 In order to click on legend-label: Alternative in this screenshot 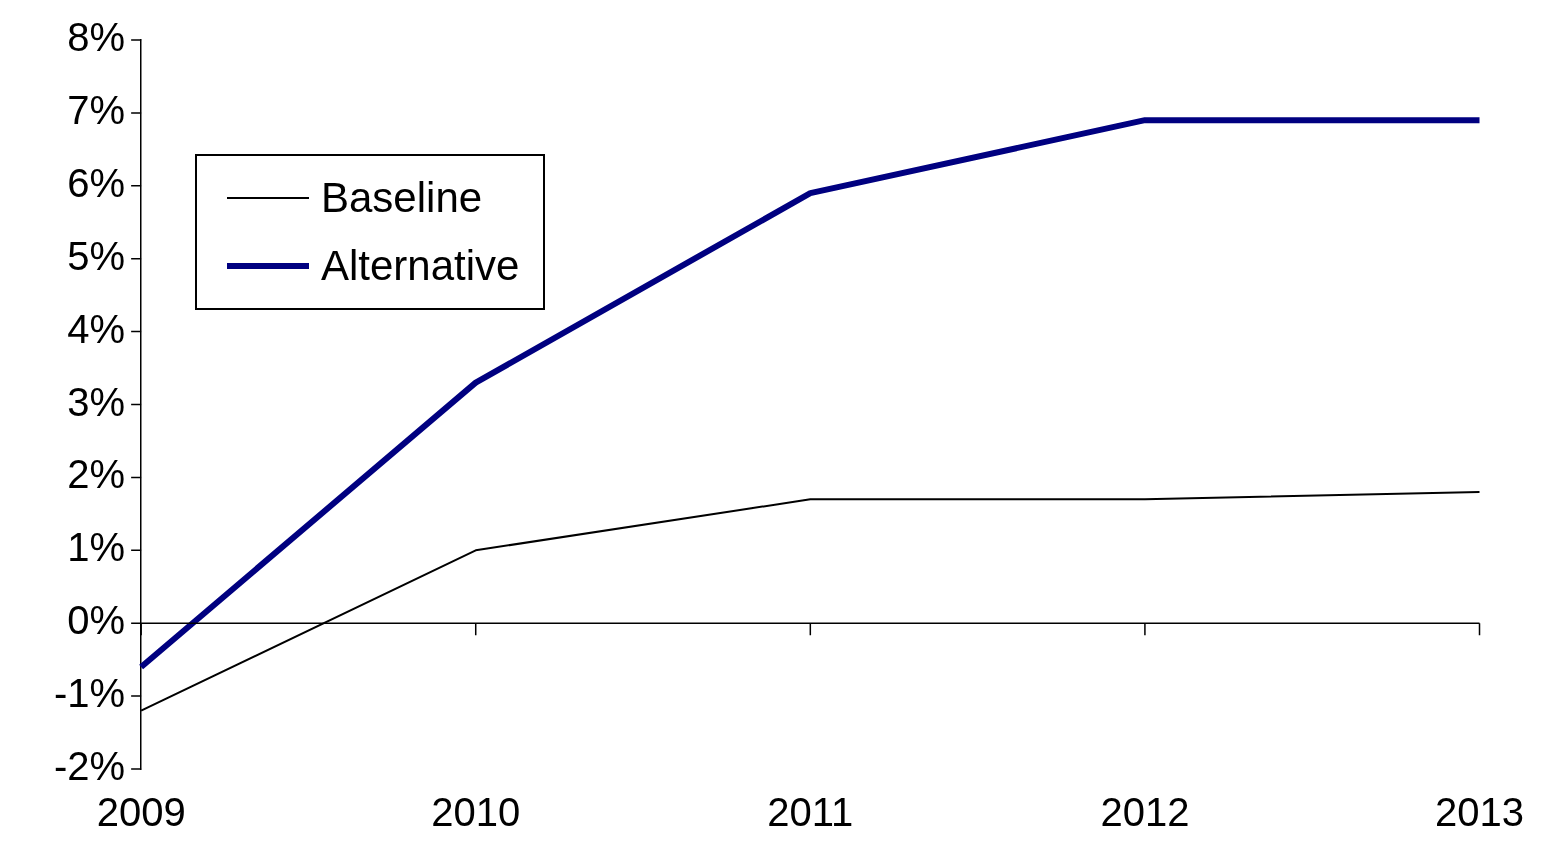, I will do `click(420, 266)`.